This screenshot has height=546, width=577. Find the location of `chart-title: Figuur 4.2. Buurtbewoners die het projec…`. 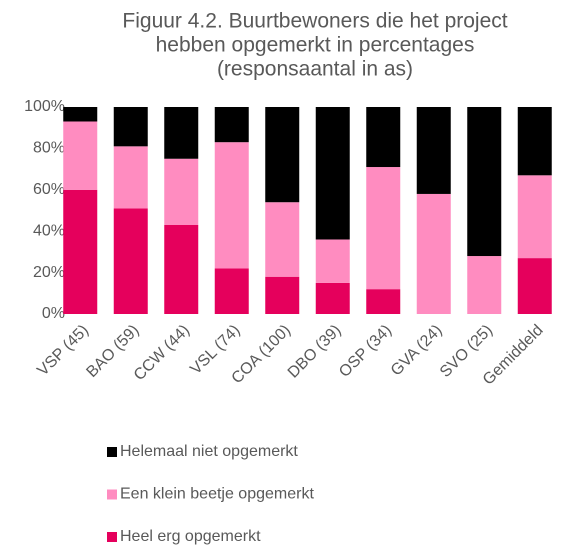

chart-title: Figuur 4.2. Buurtbewoners die het projec… is located at coordinates (314, 21).